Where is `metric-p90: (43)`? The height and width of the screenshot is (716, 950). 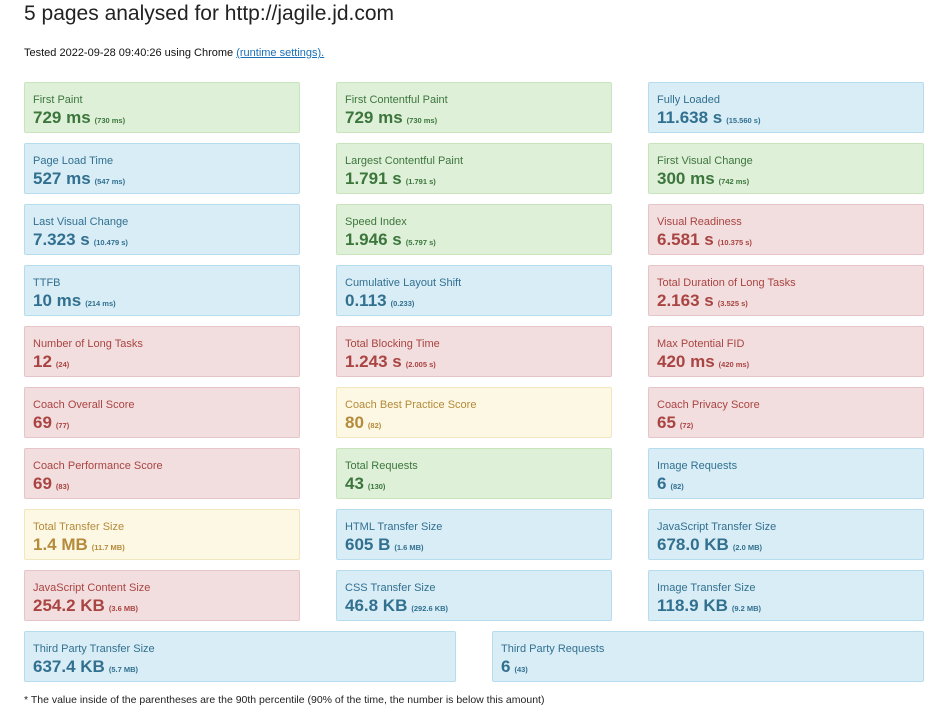 metric-p90: (43) is located at coordinates (521, 669).